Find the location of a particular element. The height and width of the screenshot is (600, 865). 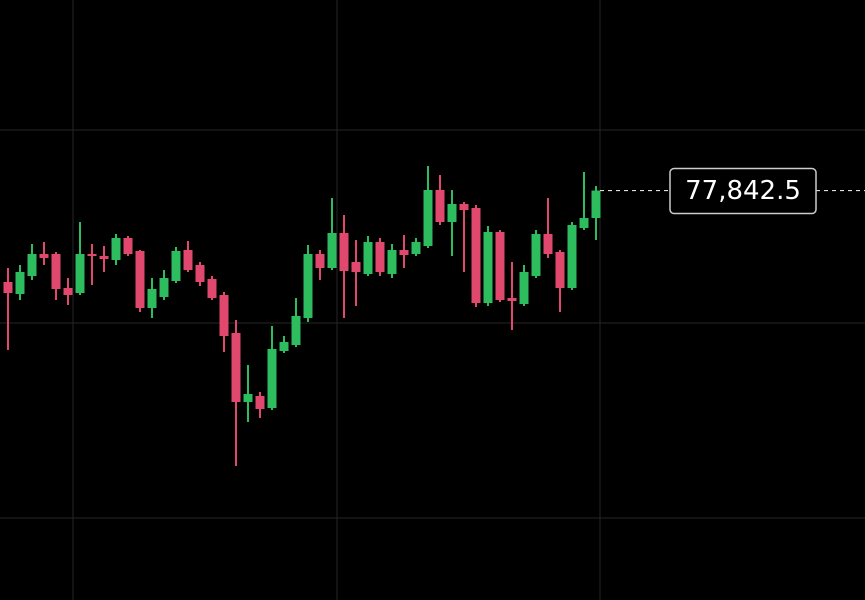

price-label-box is located at coordinates (743, 191).